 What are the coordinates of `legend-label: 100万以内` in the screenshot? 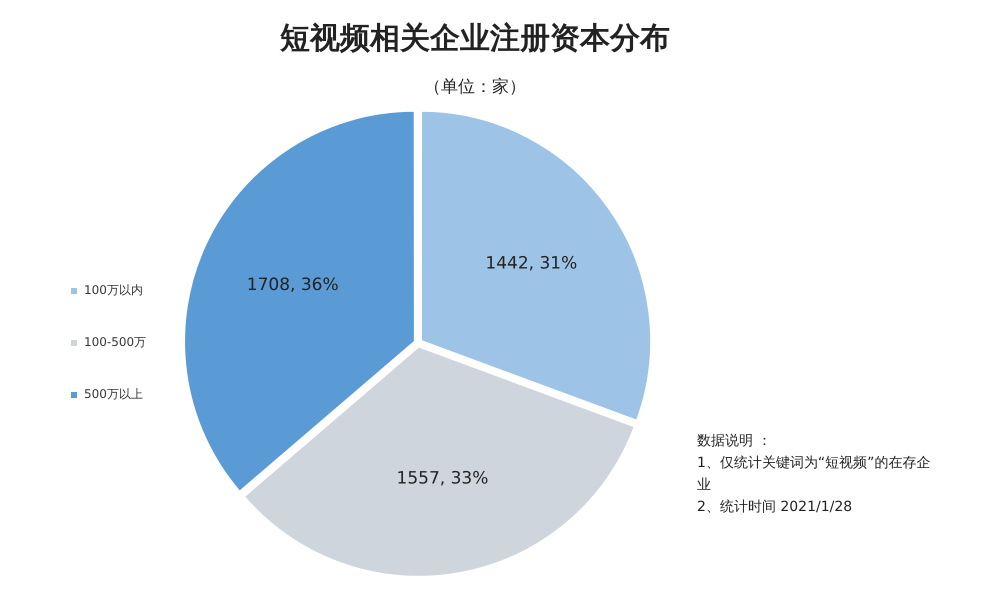 It's located at (113, 290).